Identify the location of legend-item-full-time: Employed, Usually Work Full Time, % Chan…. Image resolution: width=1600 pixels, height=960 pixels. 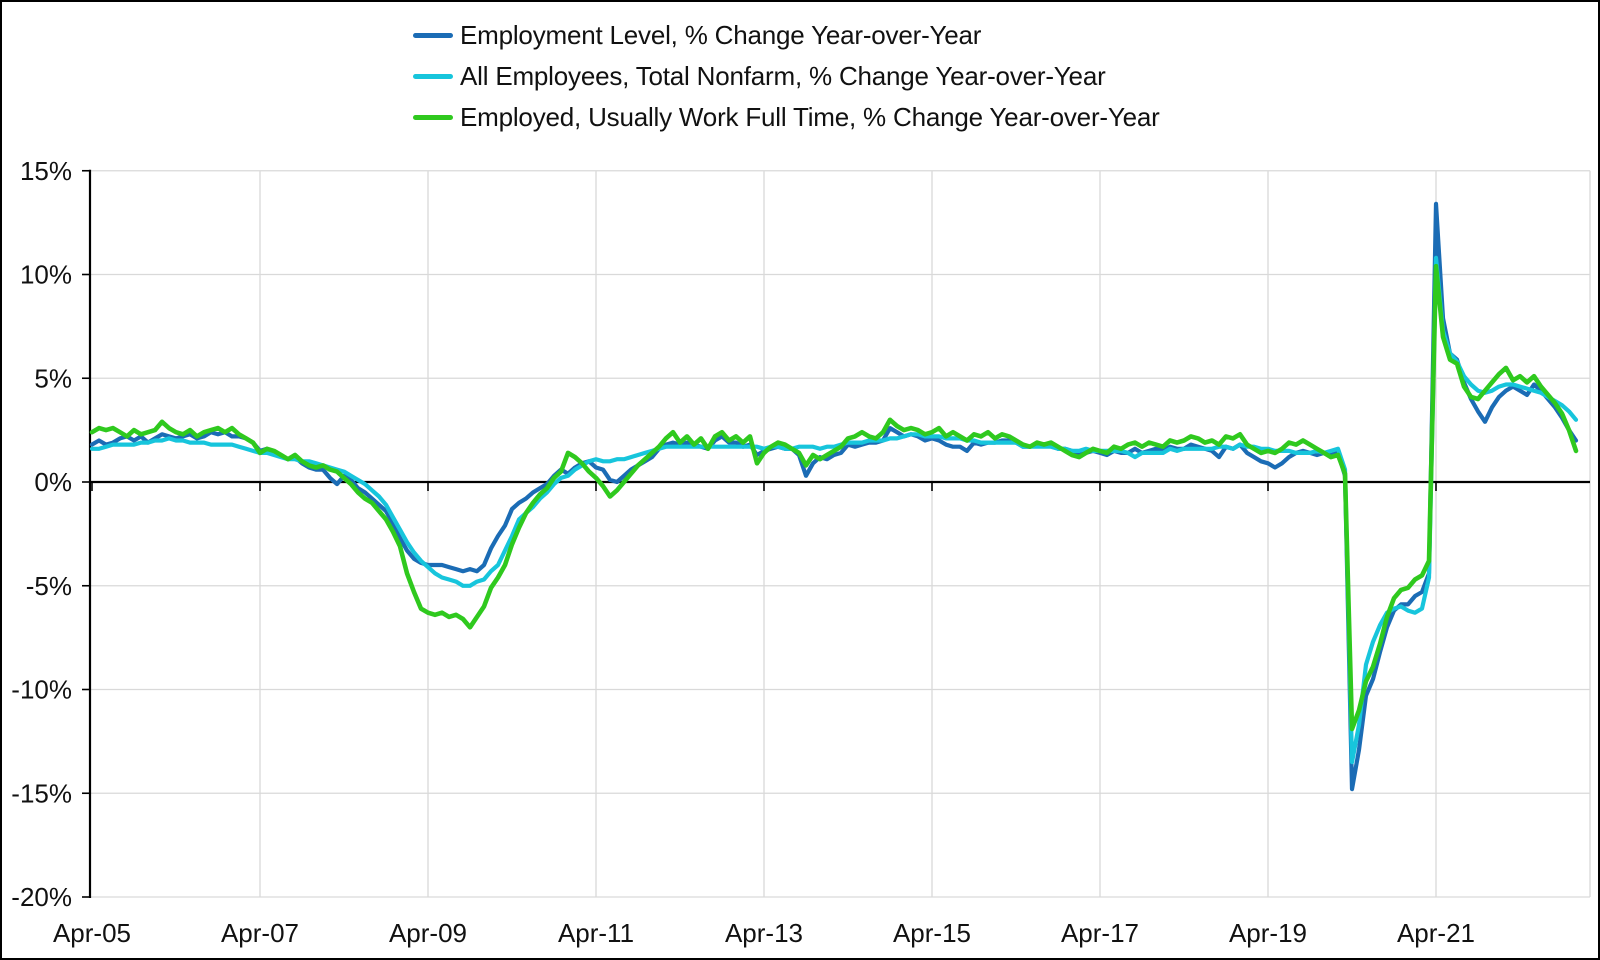
(786, 117).